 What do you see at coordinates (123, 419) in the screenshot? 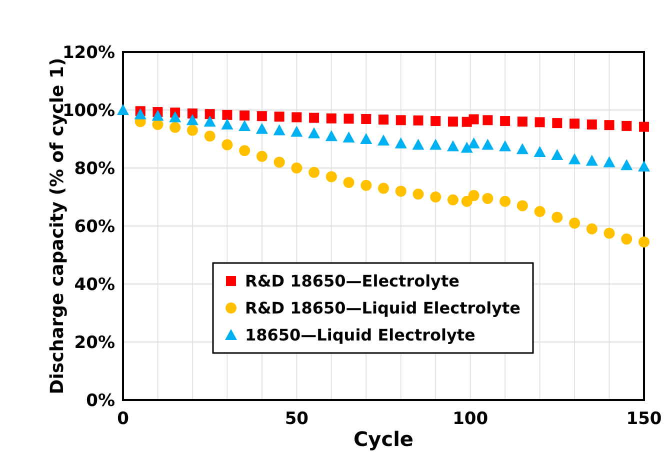
I see `x-tick-label: 0` at bounding box center [123, 419].